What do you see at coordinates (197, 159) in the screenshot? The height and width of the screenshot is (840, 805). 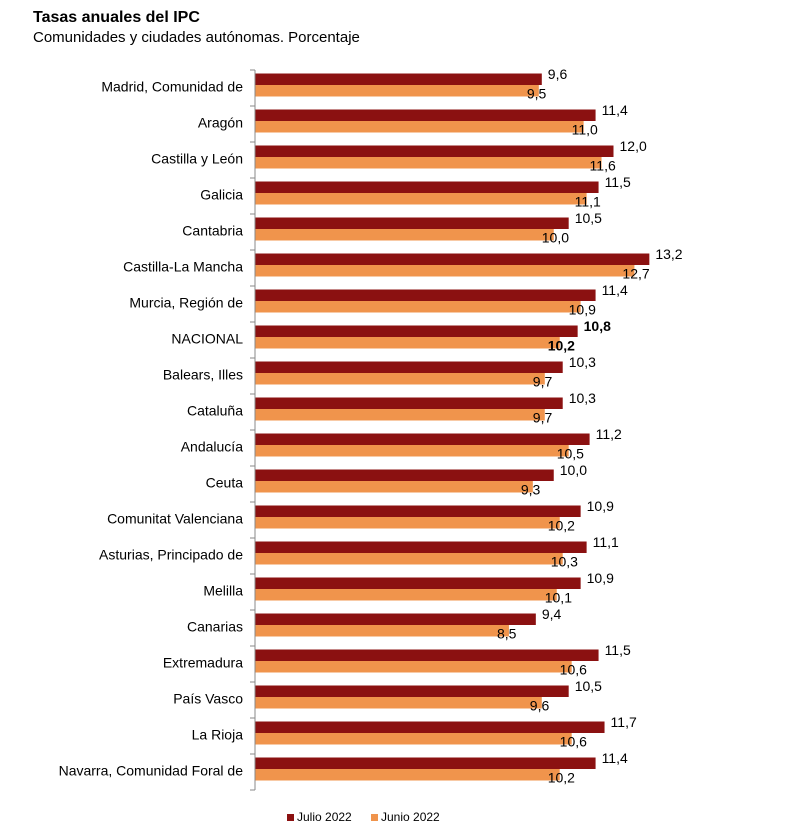 I see `y-tick-label: Castilla y León` at bounding box center [197, 159].